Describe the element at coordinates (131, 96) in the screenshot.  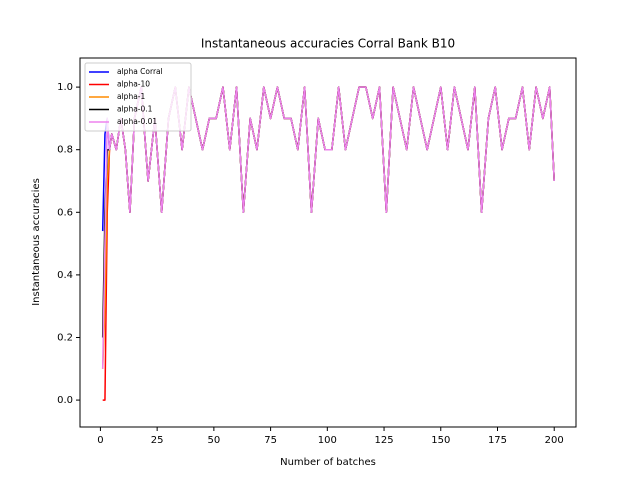
I see `legend-label: alpha-1` at that location.